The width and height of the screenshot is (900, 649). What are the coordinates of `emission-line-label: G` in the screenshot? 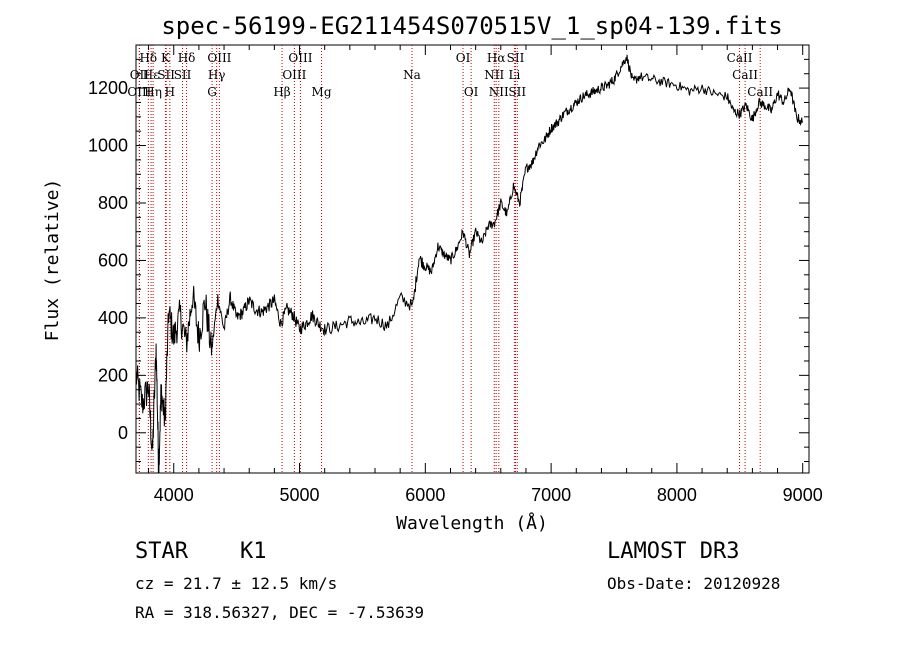 It's located at (212, 92).